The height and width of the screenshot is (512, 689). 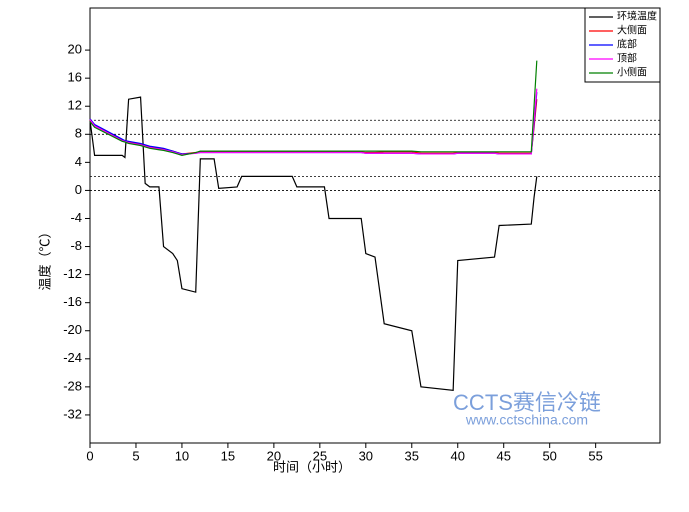 I want to click on y-tick-label: -20, so click(x=72, y=329).